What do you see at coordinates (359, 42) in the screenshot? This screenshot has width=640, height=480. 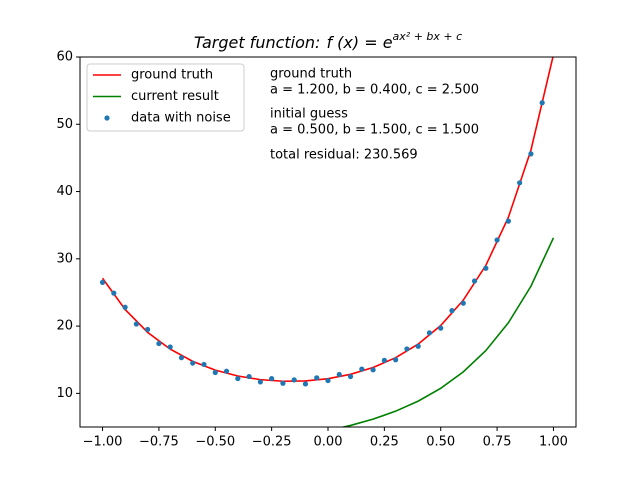 I see `title-formula: f (x) = e` at bounding box center [359, 42].